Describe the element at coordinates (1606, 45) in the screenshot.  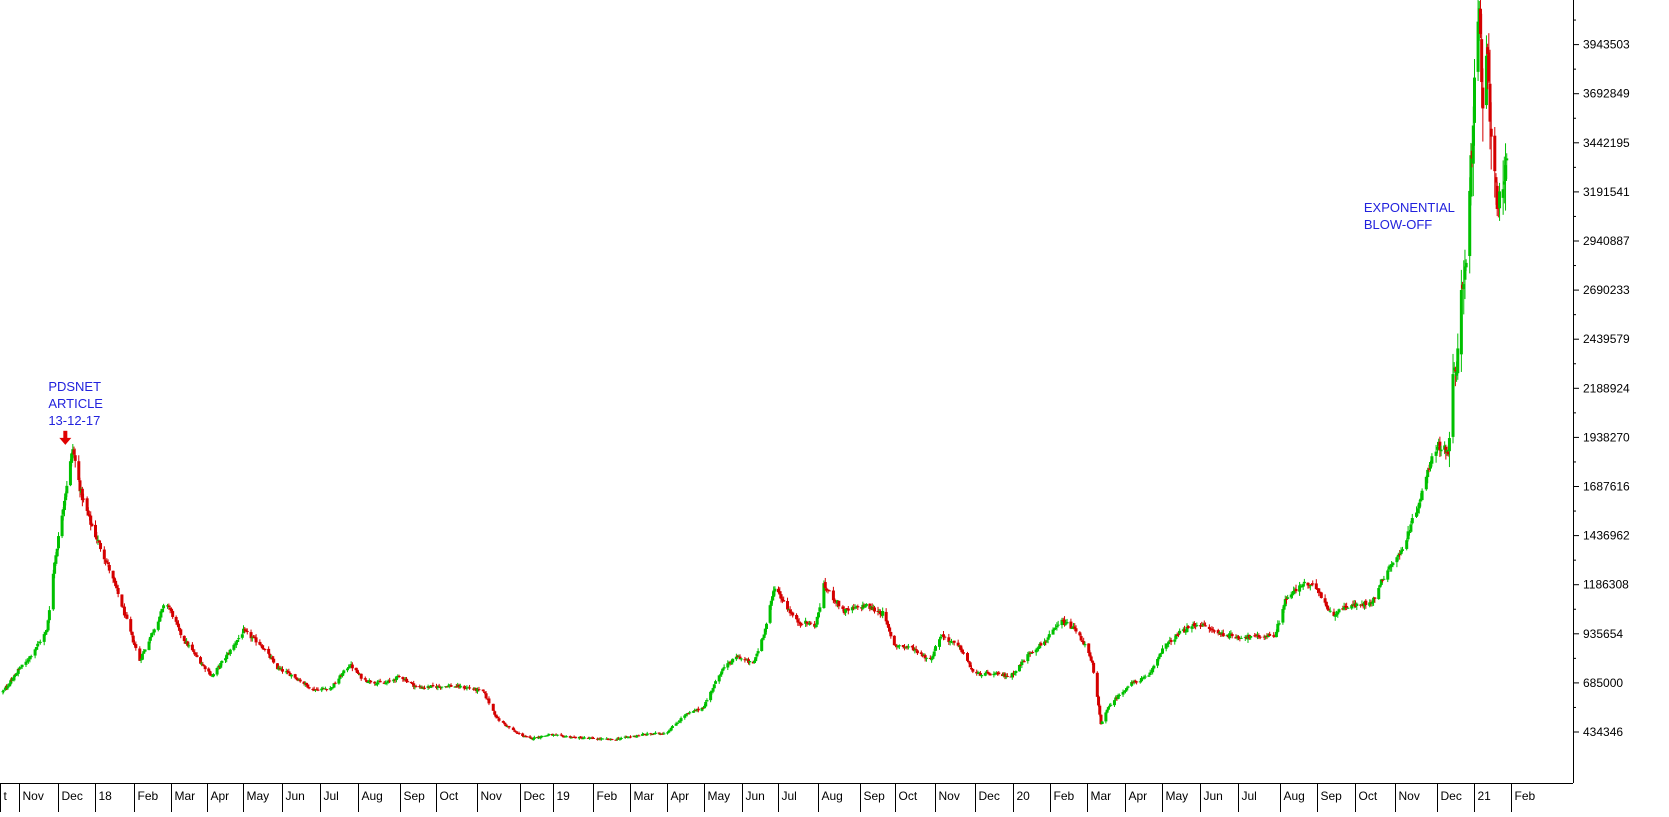
I see `y-tick-label: 3943503` at that location.